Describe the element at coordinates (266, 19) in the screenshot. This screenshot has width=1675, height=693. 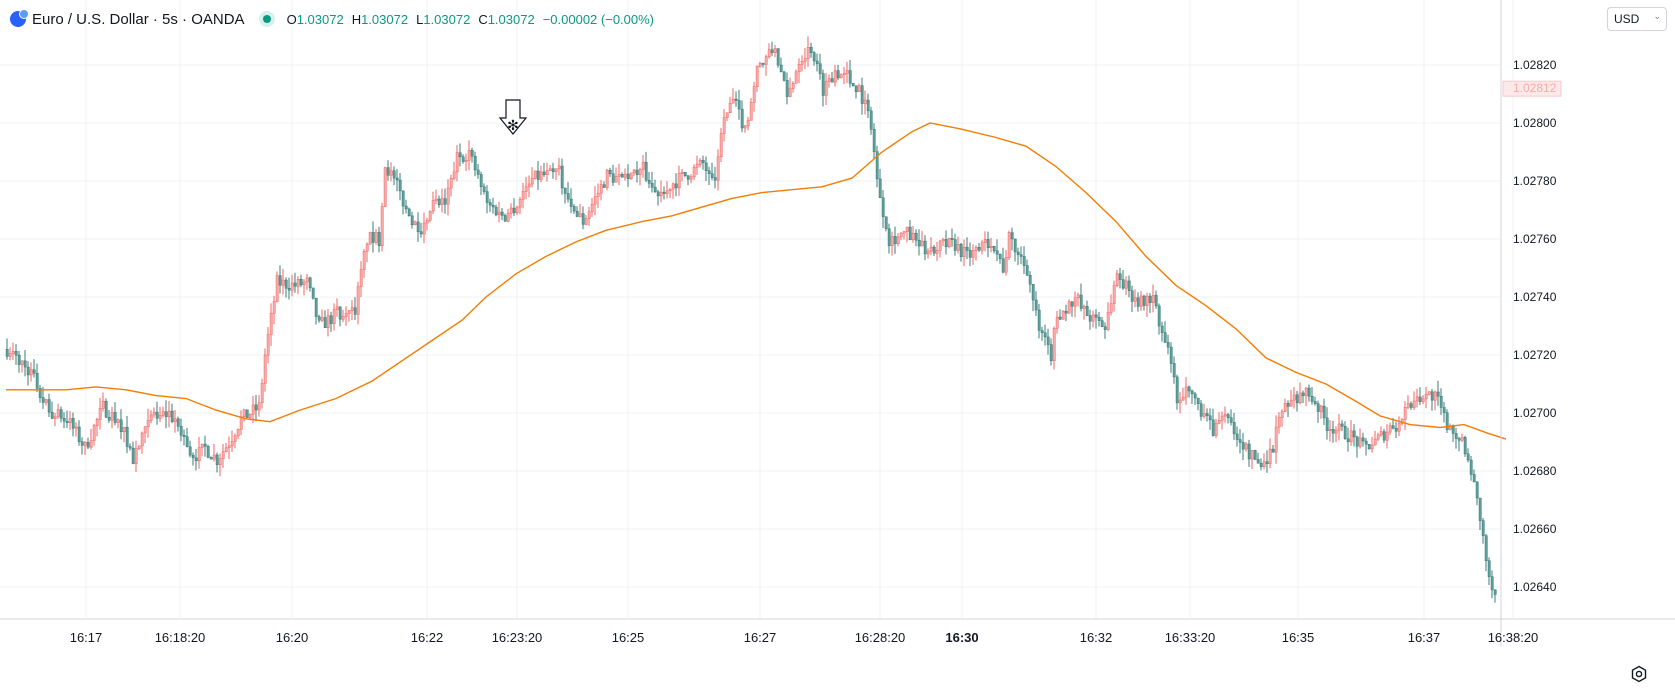
I see `market-status-icon` at that location.